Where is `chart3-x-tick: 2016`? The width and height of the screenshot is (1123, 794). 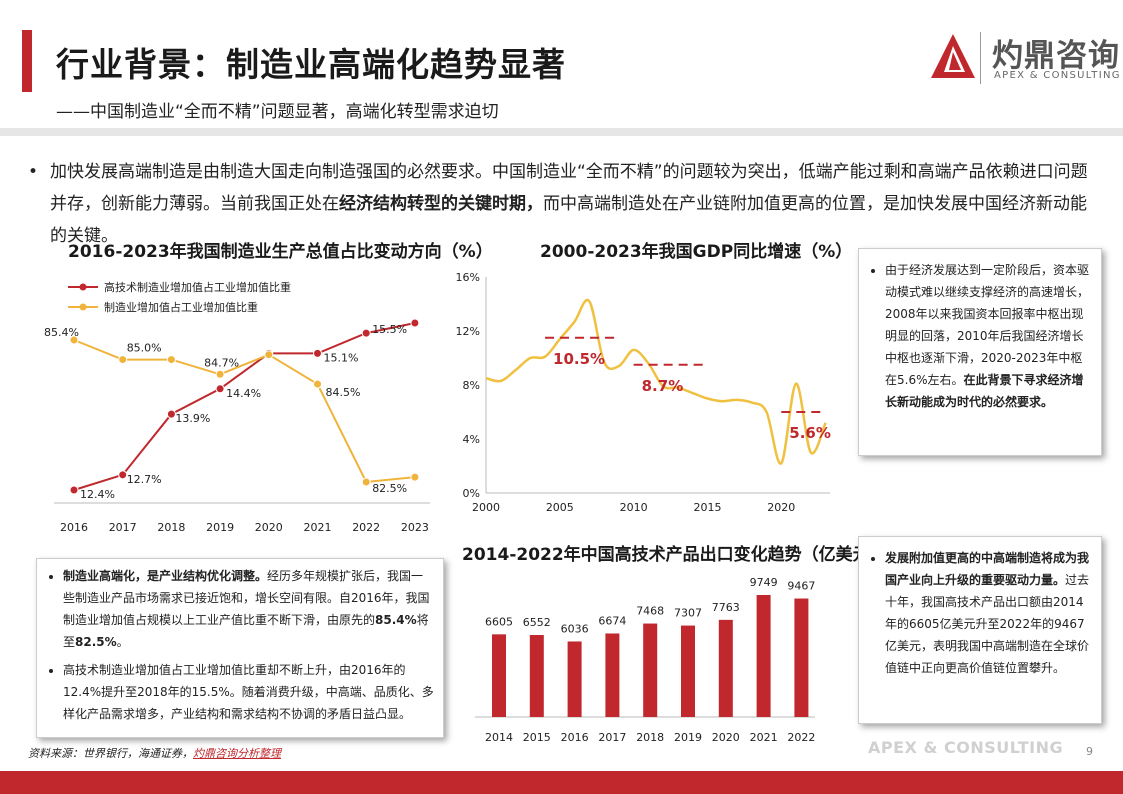
chart3-x-tick: 2016 is located at coordinates (575, 737).